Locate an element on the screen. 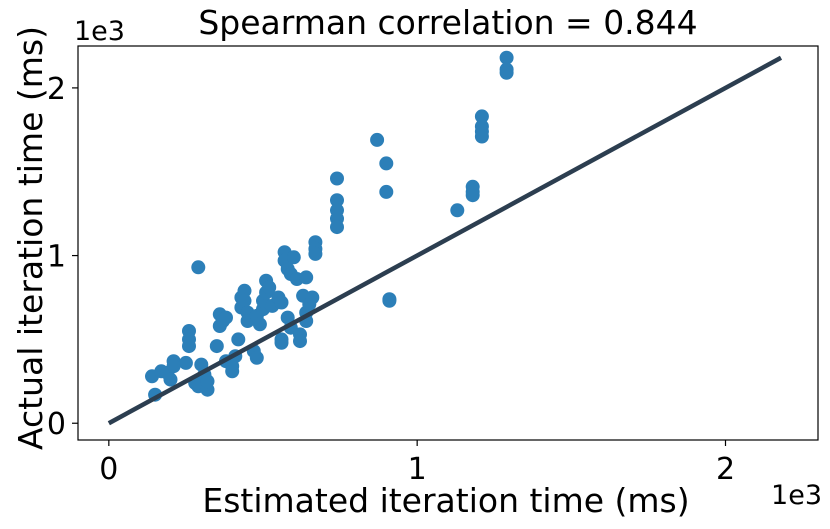  y-axis-label: Actual iteration time (ms) is located at coordinates (30, 238).